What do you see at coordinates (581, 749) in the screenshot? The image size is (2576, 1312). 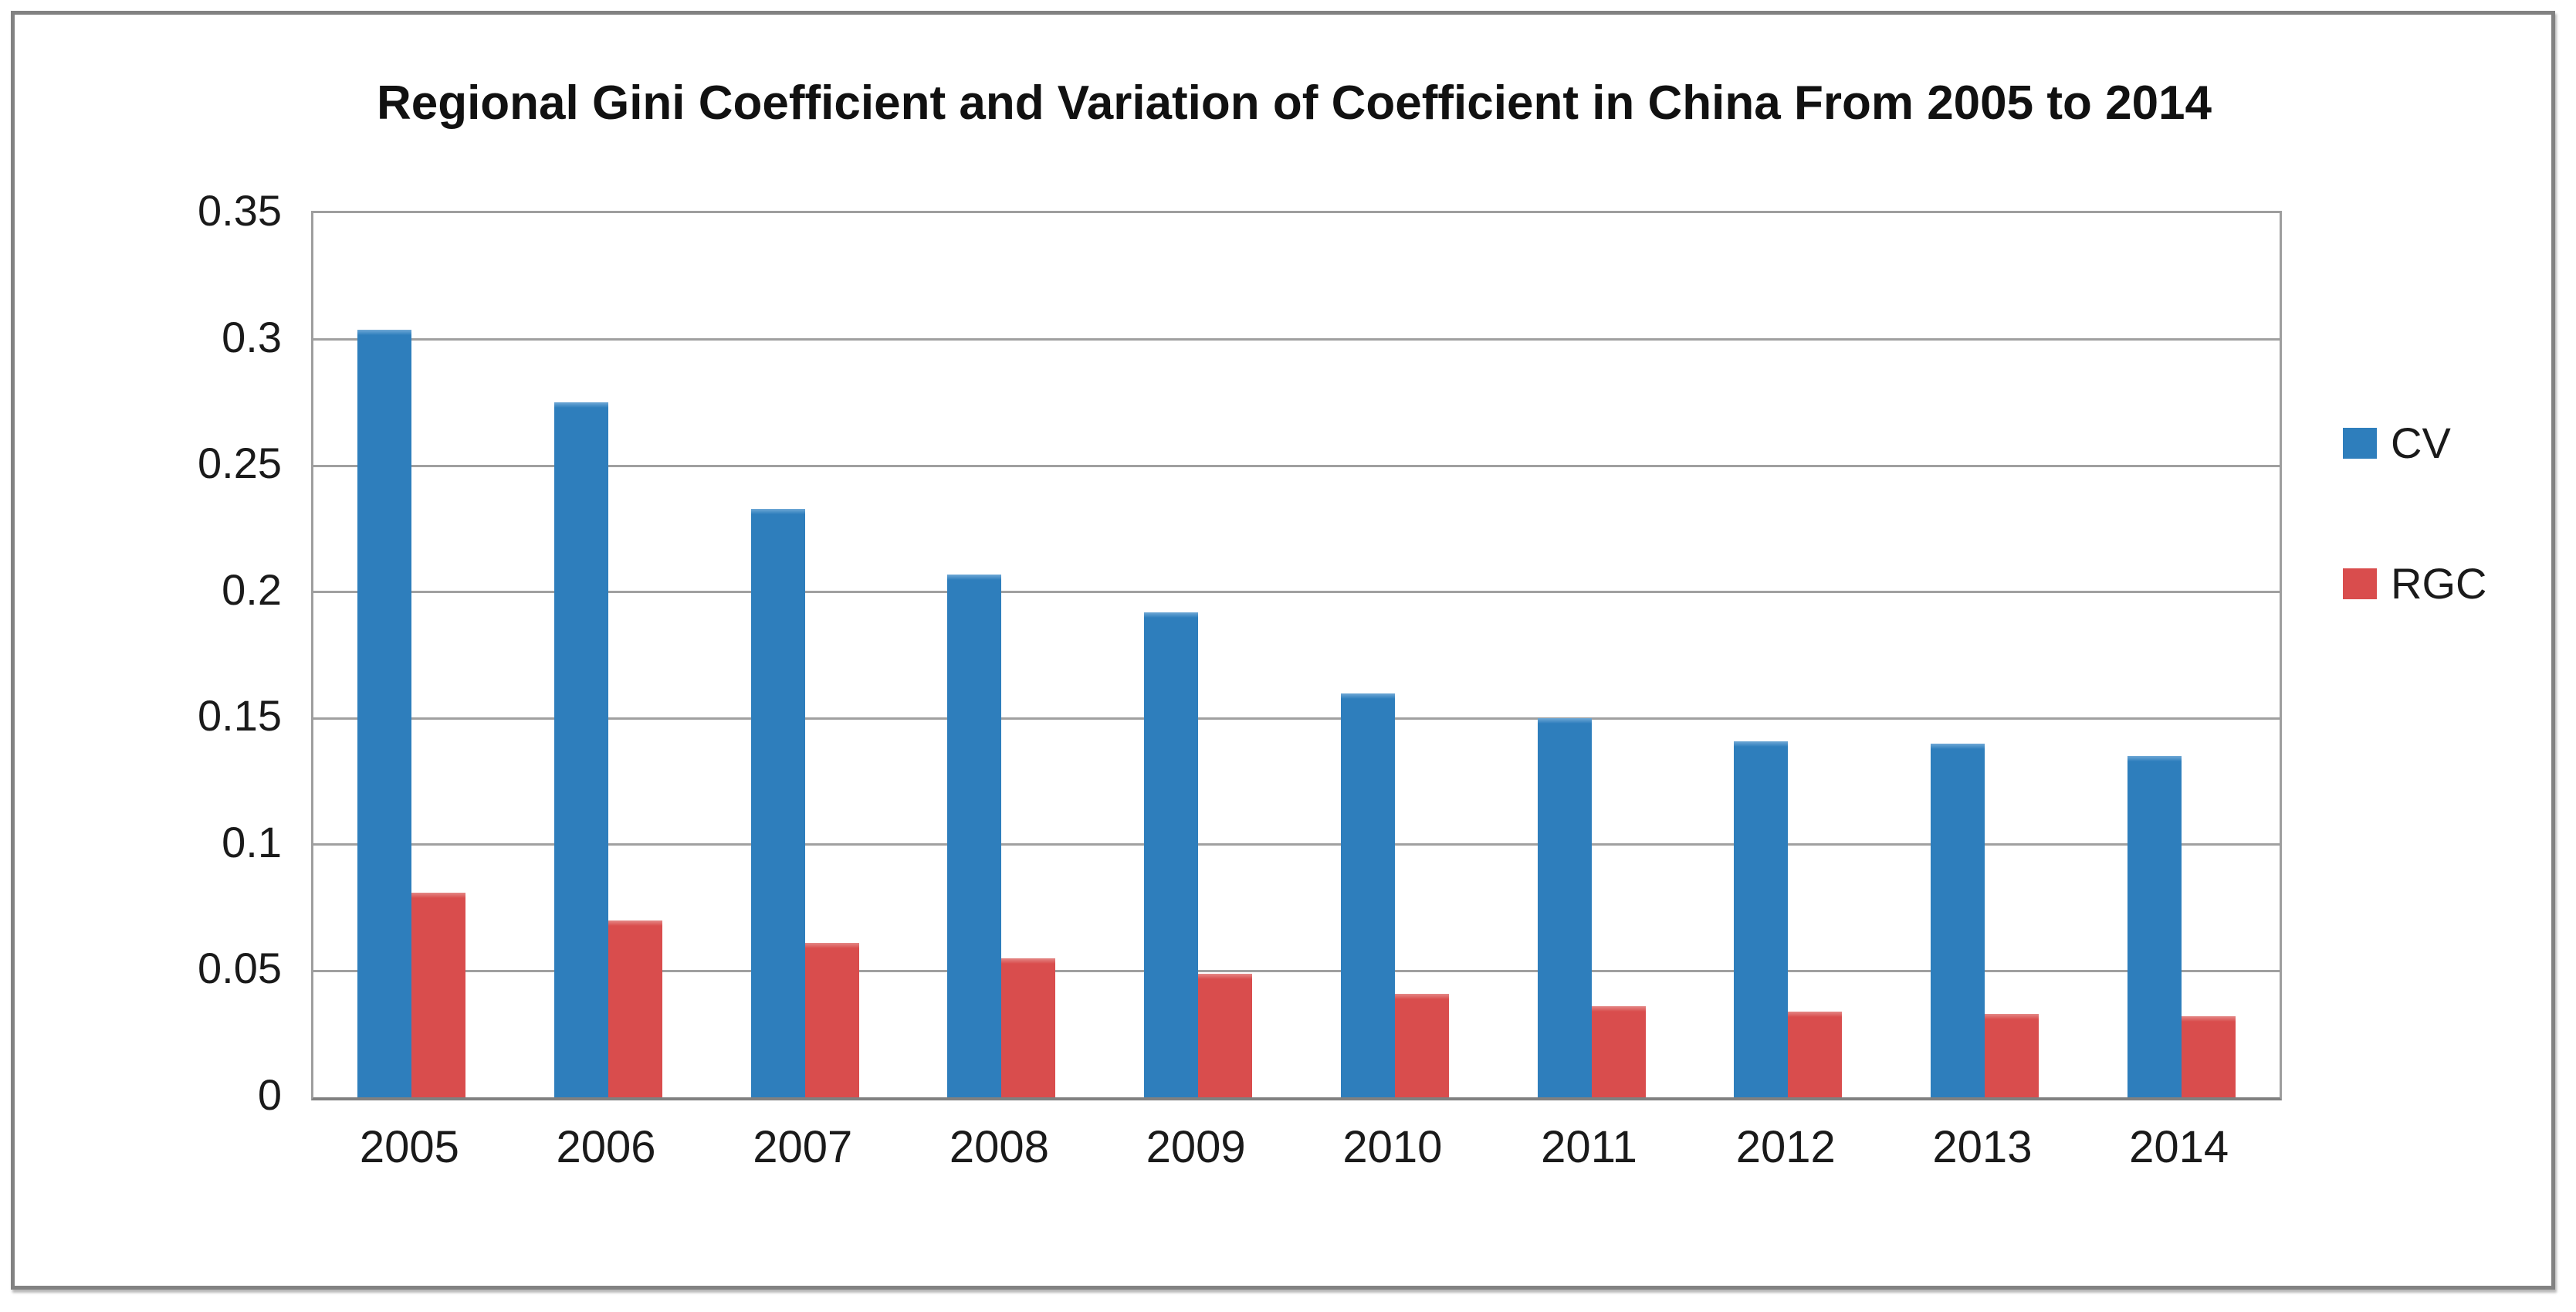 I see `bar-cv-2006` at bounding box center [581, 749].